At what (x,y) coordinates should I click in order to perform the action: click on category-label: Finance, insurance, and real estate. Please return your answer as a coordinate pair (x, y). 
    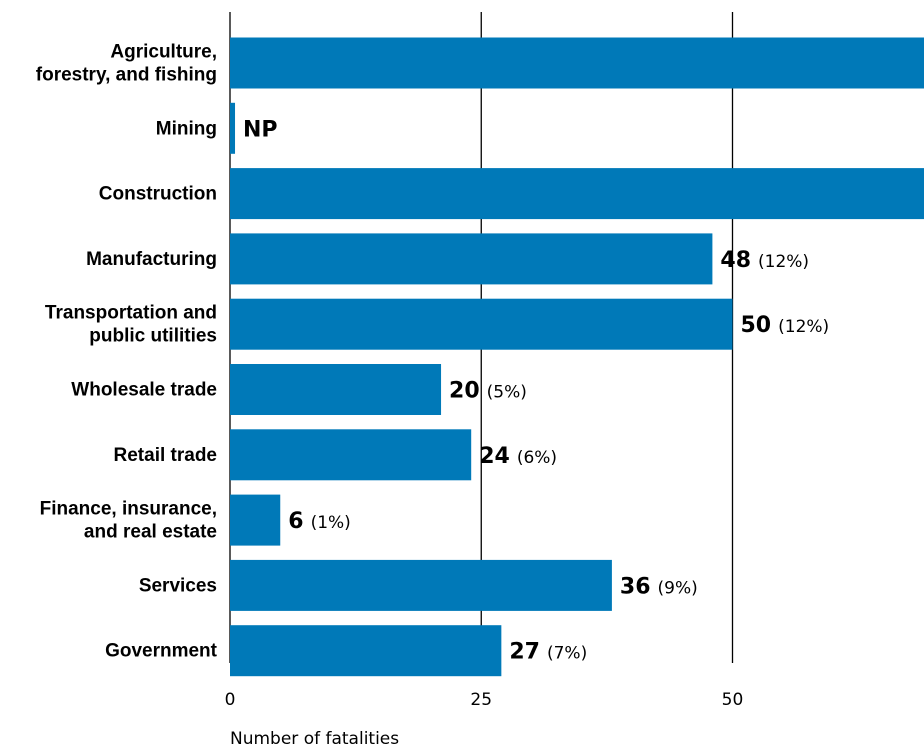
    Looking at the image, I should click on (128, 521).